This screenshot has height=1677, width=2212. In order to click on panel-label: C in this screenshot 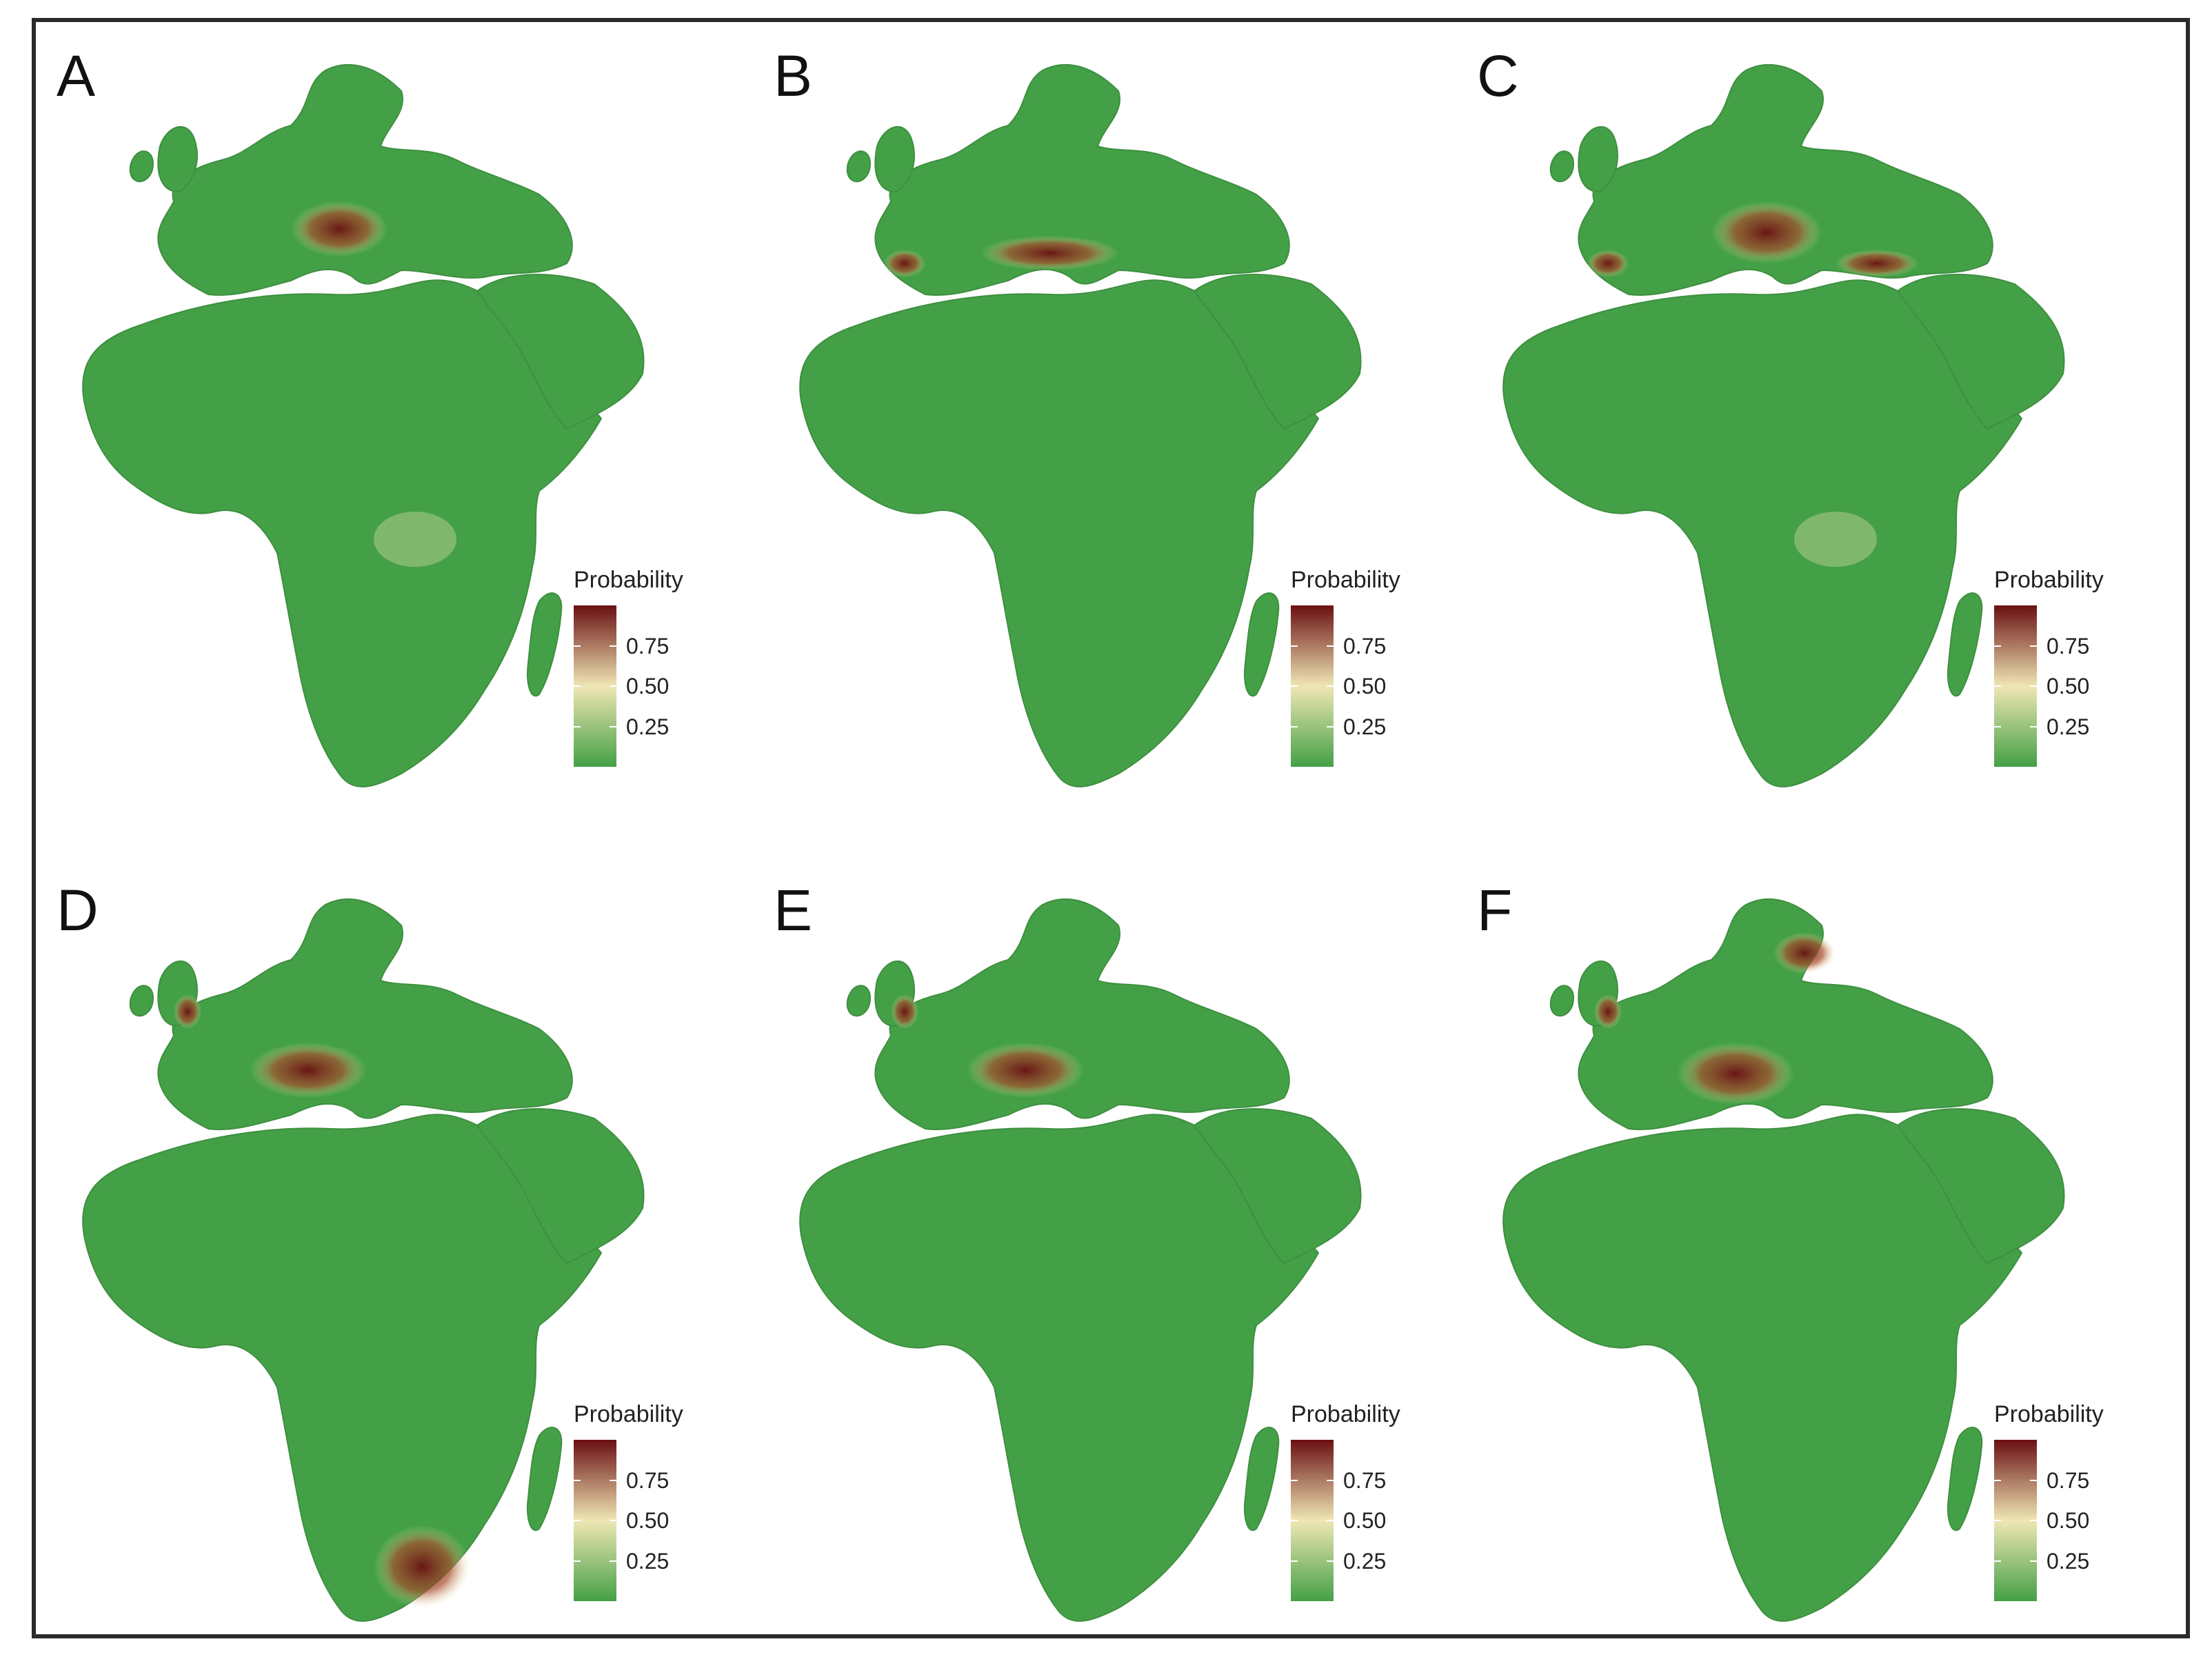, I will do `click(1498, 75)`.